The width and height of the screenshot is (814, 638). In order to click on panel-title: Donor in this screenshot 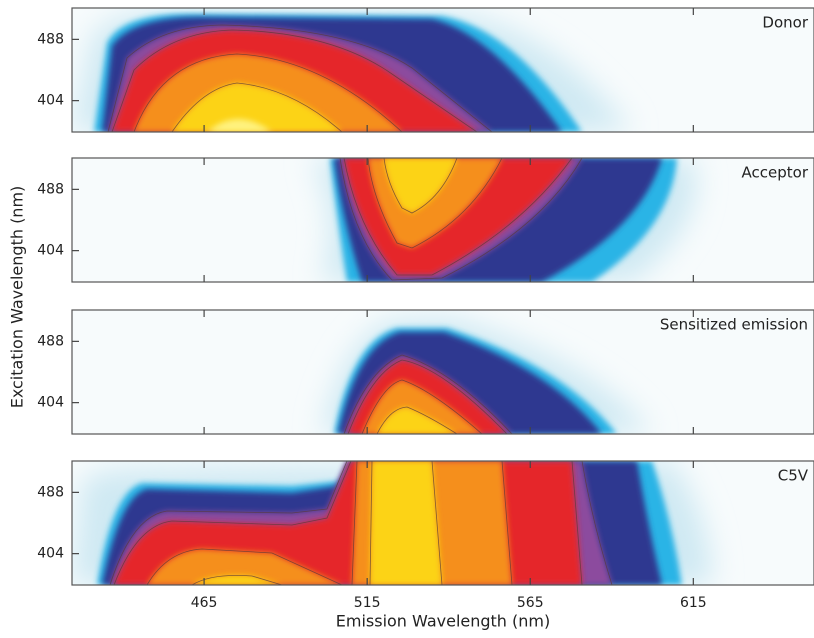, I will do `click(785, 23)`.